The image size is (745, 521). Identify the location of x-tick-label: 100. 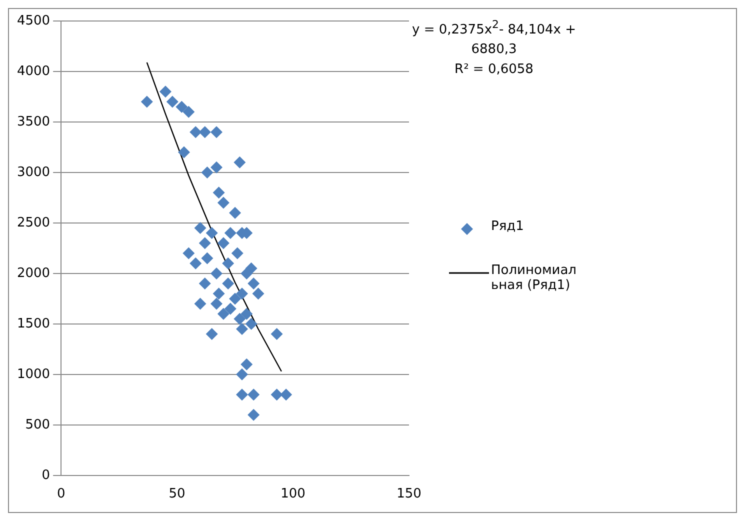
(293, 494).